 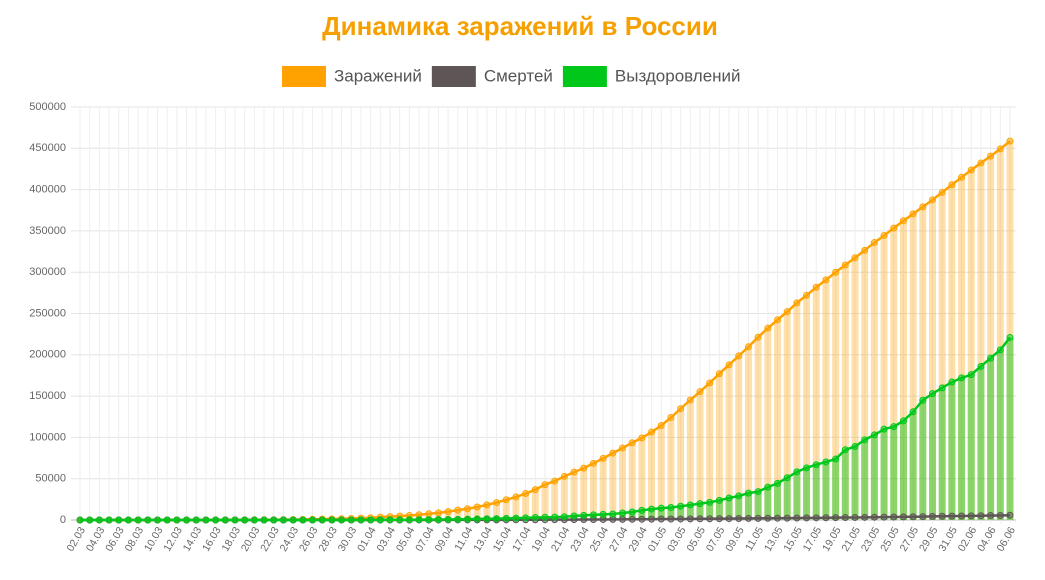 What do you see at coordinates (425, 539) in the screenshot?
I see `x-tick-label: 07.04` at bounding box center [425, 539].